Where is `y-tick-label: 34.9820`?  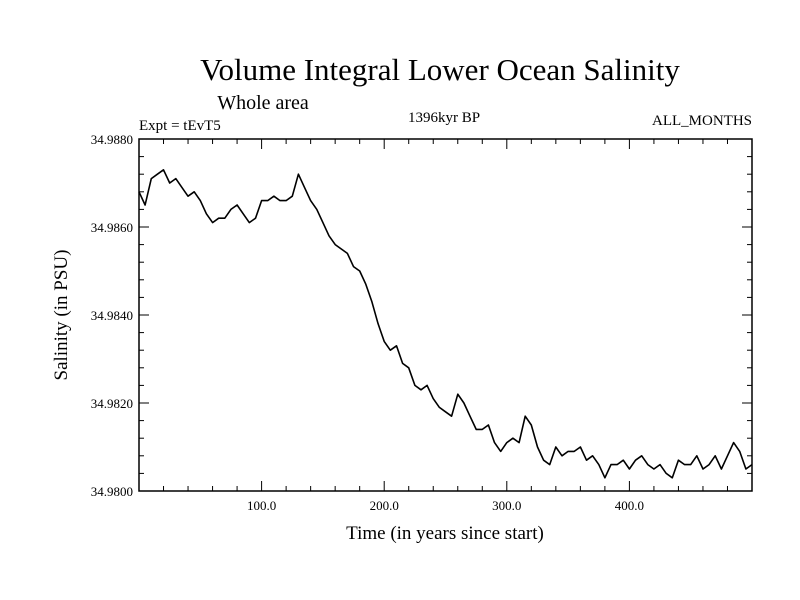 y-tick-label: 34.9820 is located at coordinates (112, 403).